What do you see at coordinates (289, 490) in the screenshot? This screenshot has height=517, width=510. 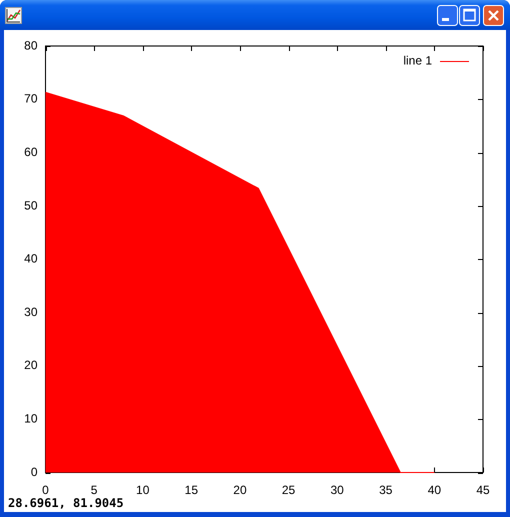 I see `x-tick-label: 25` at bounding box center [289, 490].